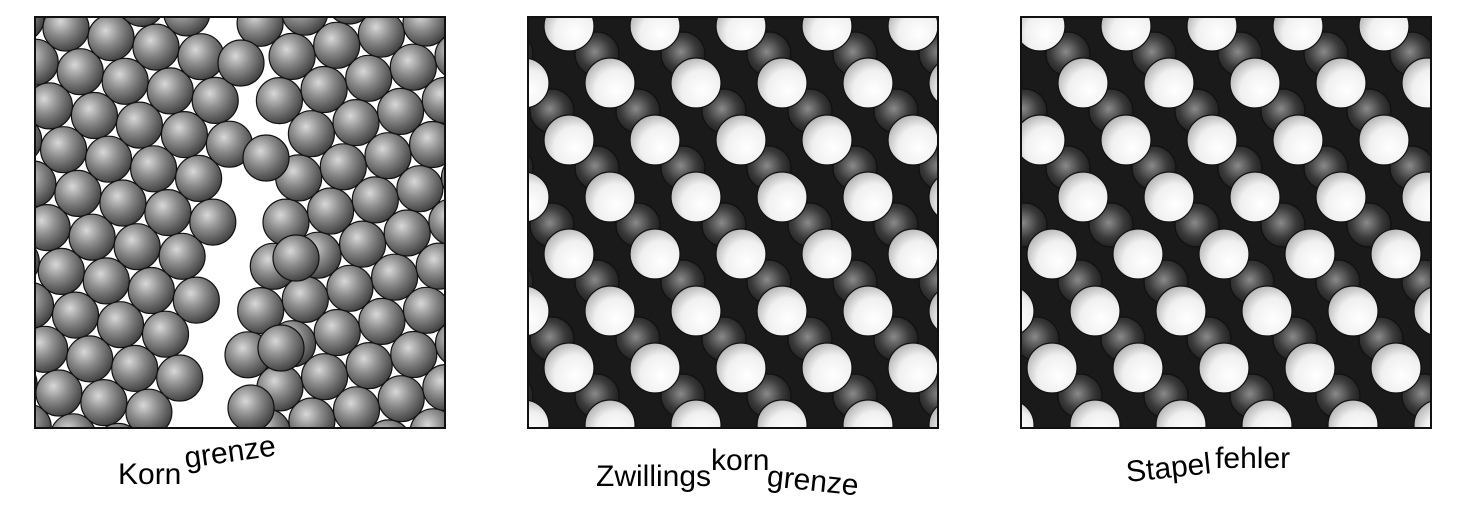  What do you see at coordinates (266, 158) in the screenshot?
I see `boundary-atom` at bounding box center [266, 158].